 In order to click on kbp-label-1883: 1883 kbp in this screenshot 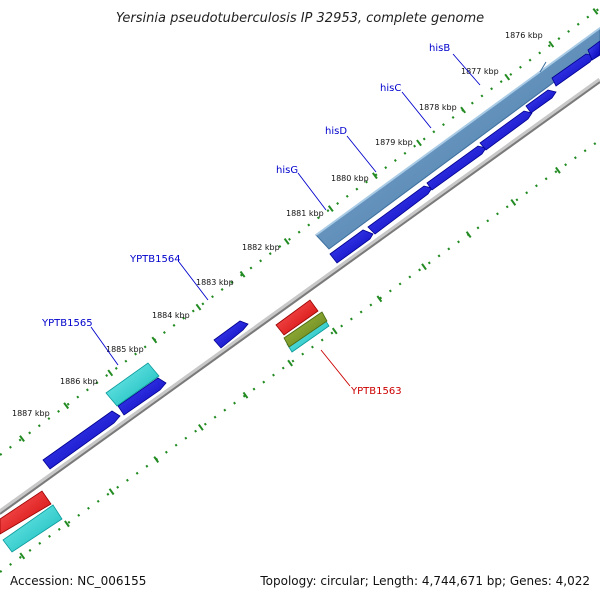, I will do `click(215, 282)`.